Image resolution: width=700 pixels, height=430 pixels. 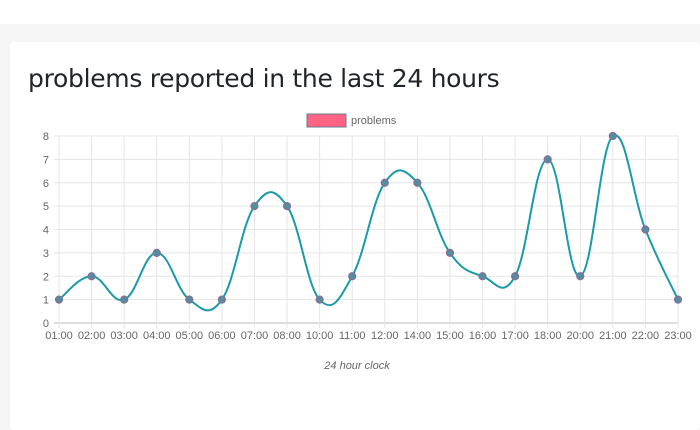 I want to click on x-tick-label: 08:00, so click(x=287, y=336).